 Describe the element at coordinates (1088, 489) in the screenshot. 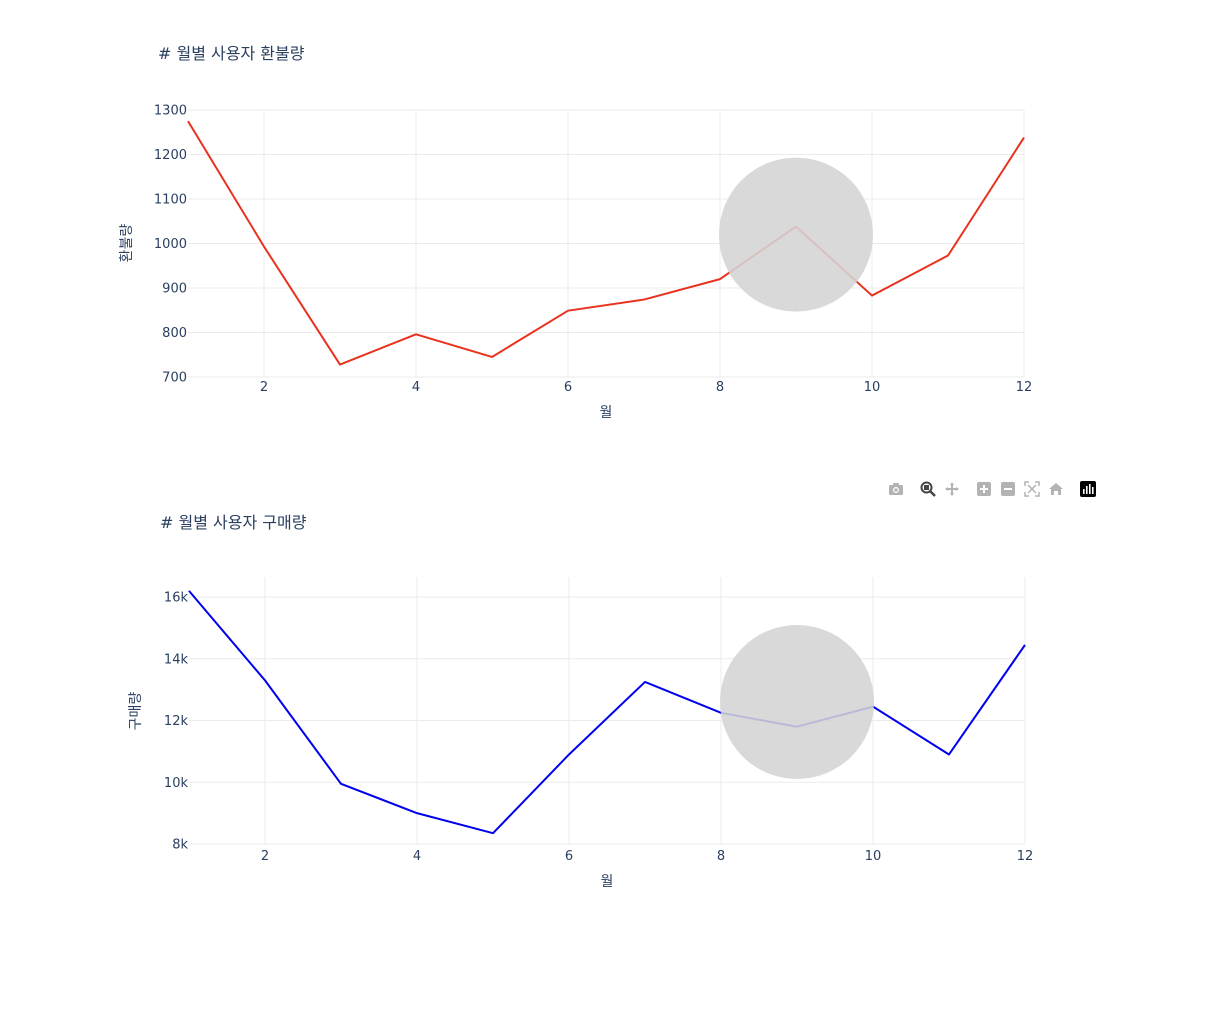

I see `plotly-logo-icon` at that location.